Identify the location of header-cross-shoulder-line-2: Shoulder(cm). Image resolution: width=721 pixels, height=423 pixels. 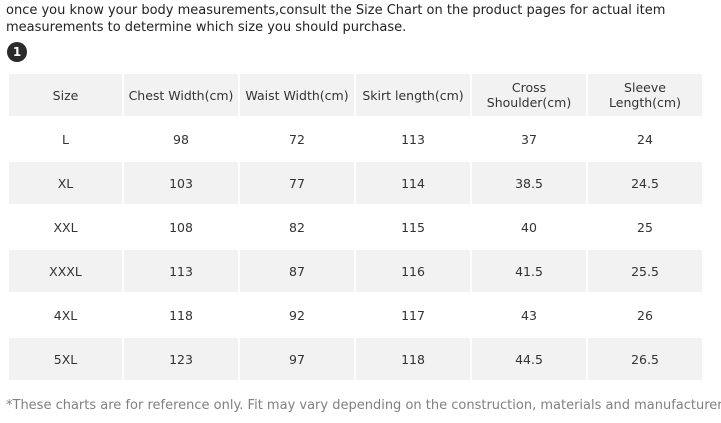
(529, 102).